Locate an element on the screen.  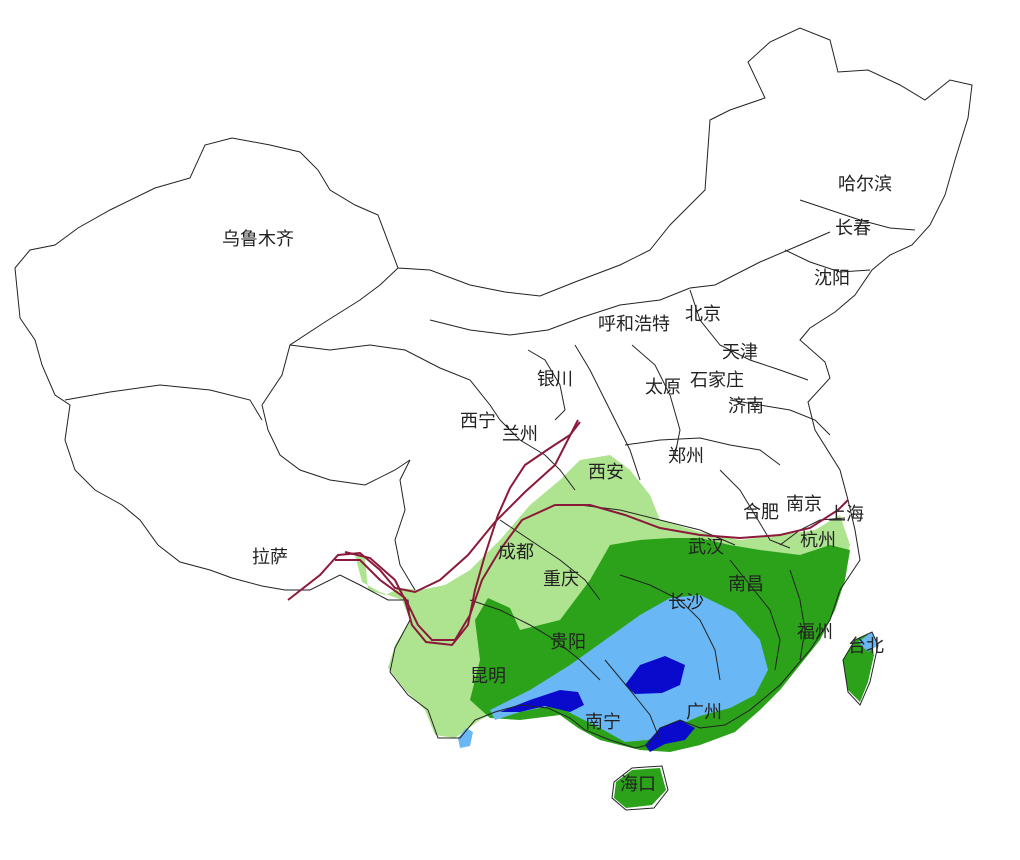
front-line-middle is located at coordinates (592, 570).